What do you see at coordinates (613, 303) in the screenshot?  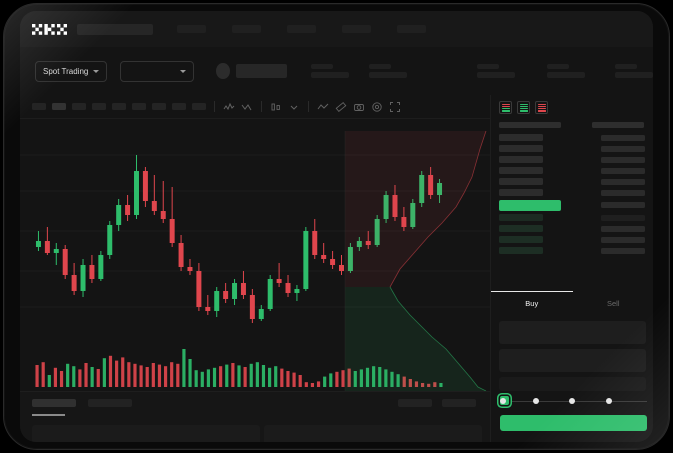 I see `tab-sell: Sell` at bounding box center [613, 303].